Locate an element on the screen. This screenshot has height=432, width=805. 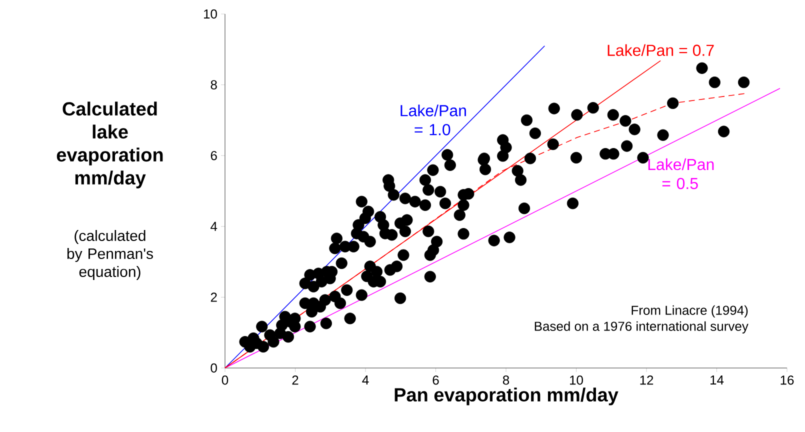
y-tick-label: 2 is located at coordinates (213, 297).